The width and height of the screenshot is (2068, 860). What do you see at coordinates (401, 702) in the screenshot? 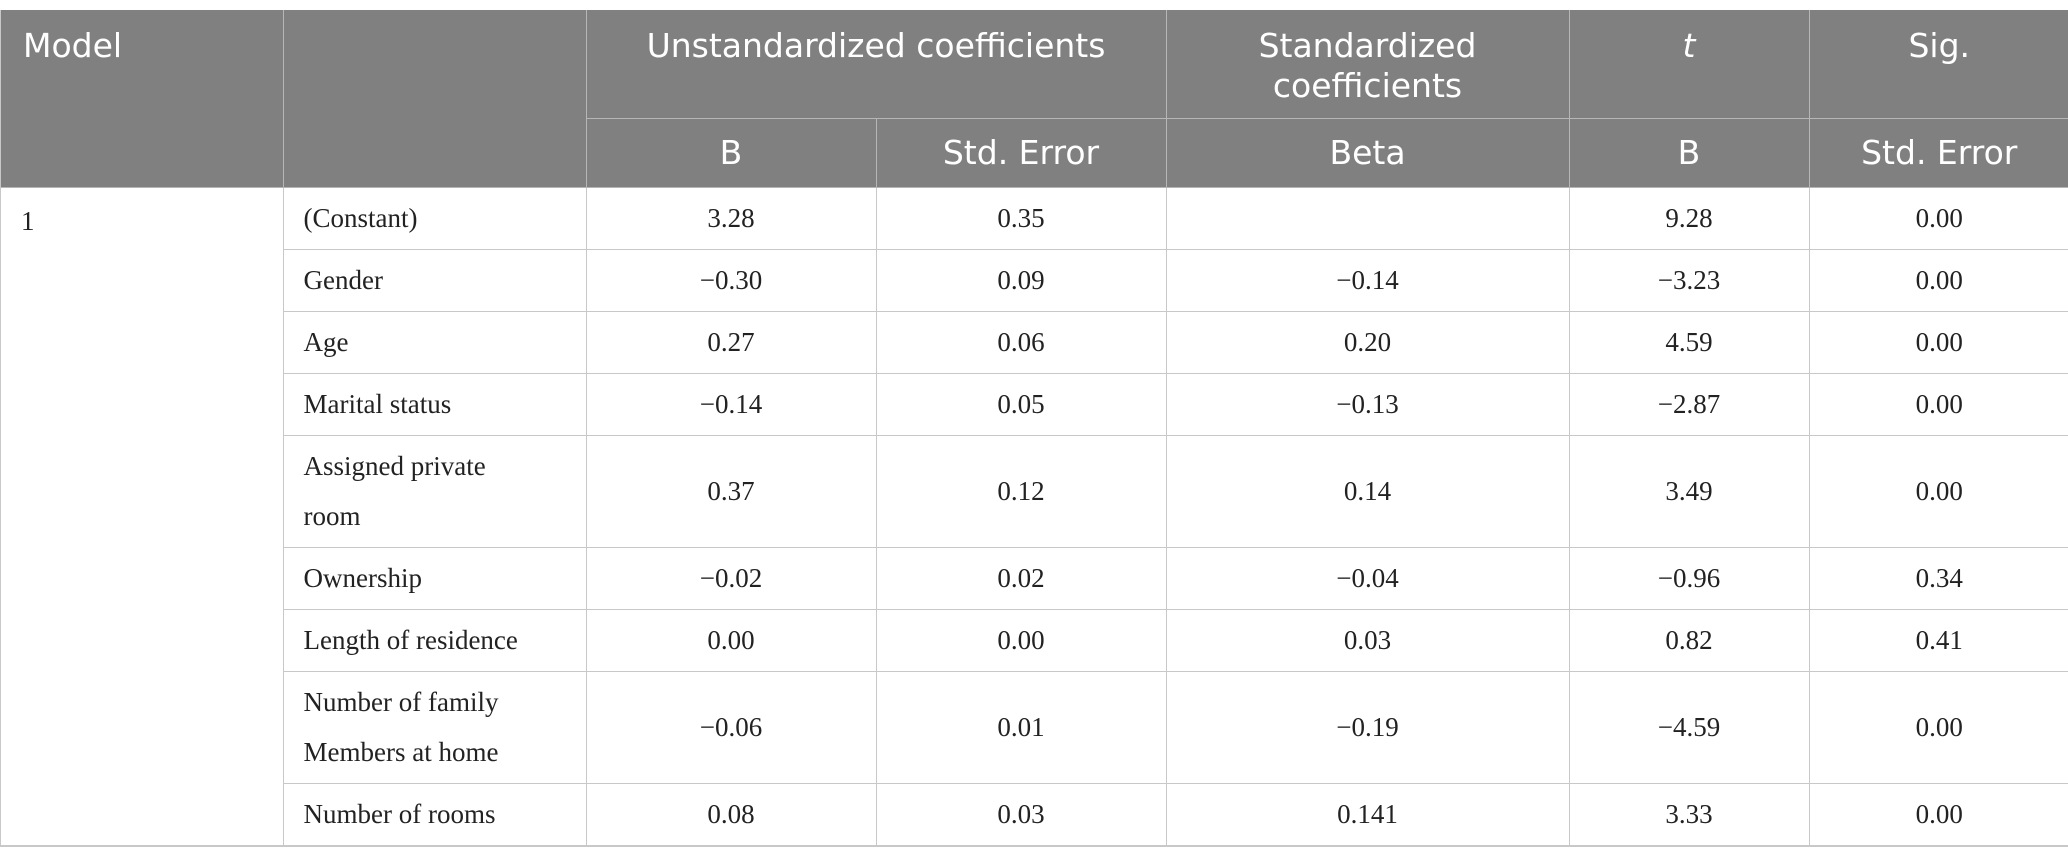
I see `row-label-line1: Number of family` at bounding box center [401, 702].